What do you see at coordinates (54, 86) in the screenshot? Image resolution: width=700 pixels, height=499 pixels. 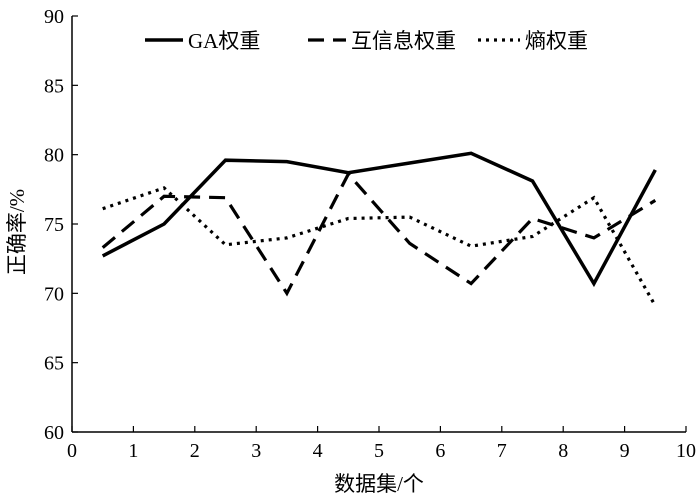 I see `y-tick-label: 85` at bounding box center [54, 86].